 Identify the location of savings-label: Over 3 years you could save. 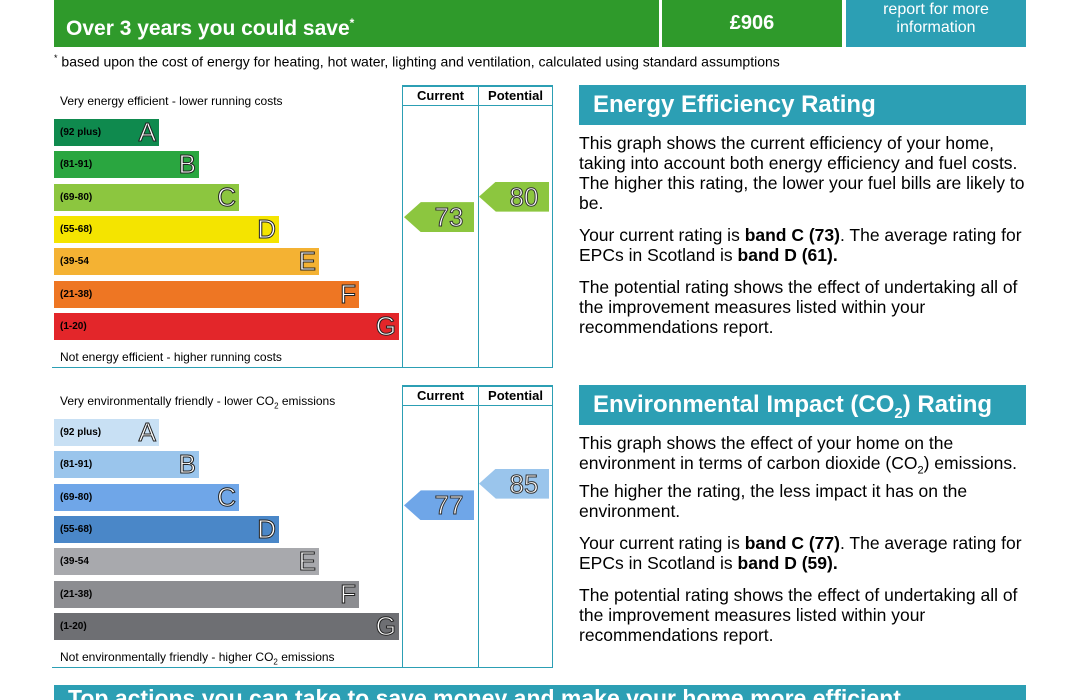
(208, 28).